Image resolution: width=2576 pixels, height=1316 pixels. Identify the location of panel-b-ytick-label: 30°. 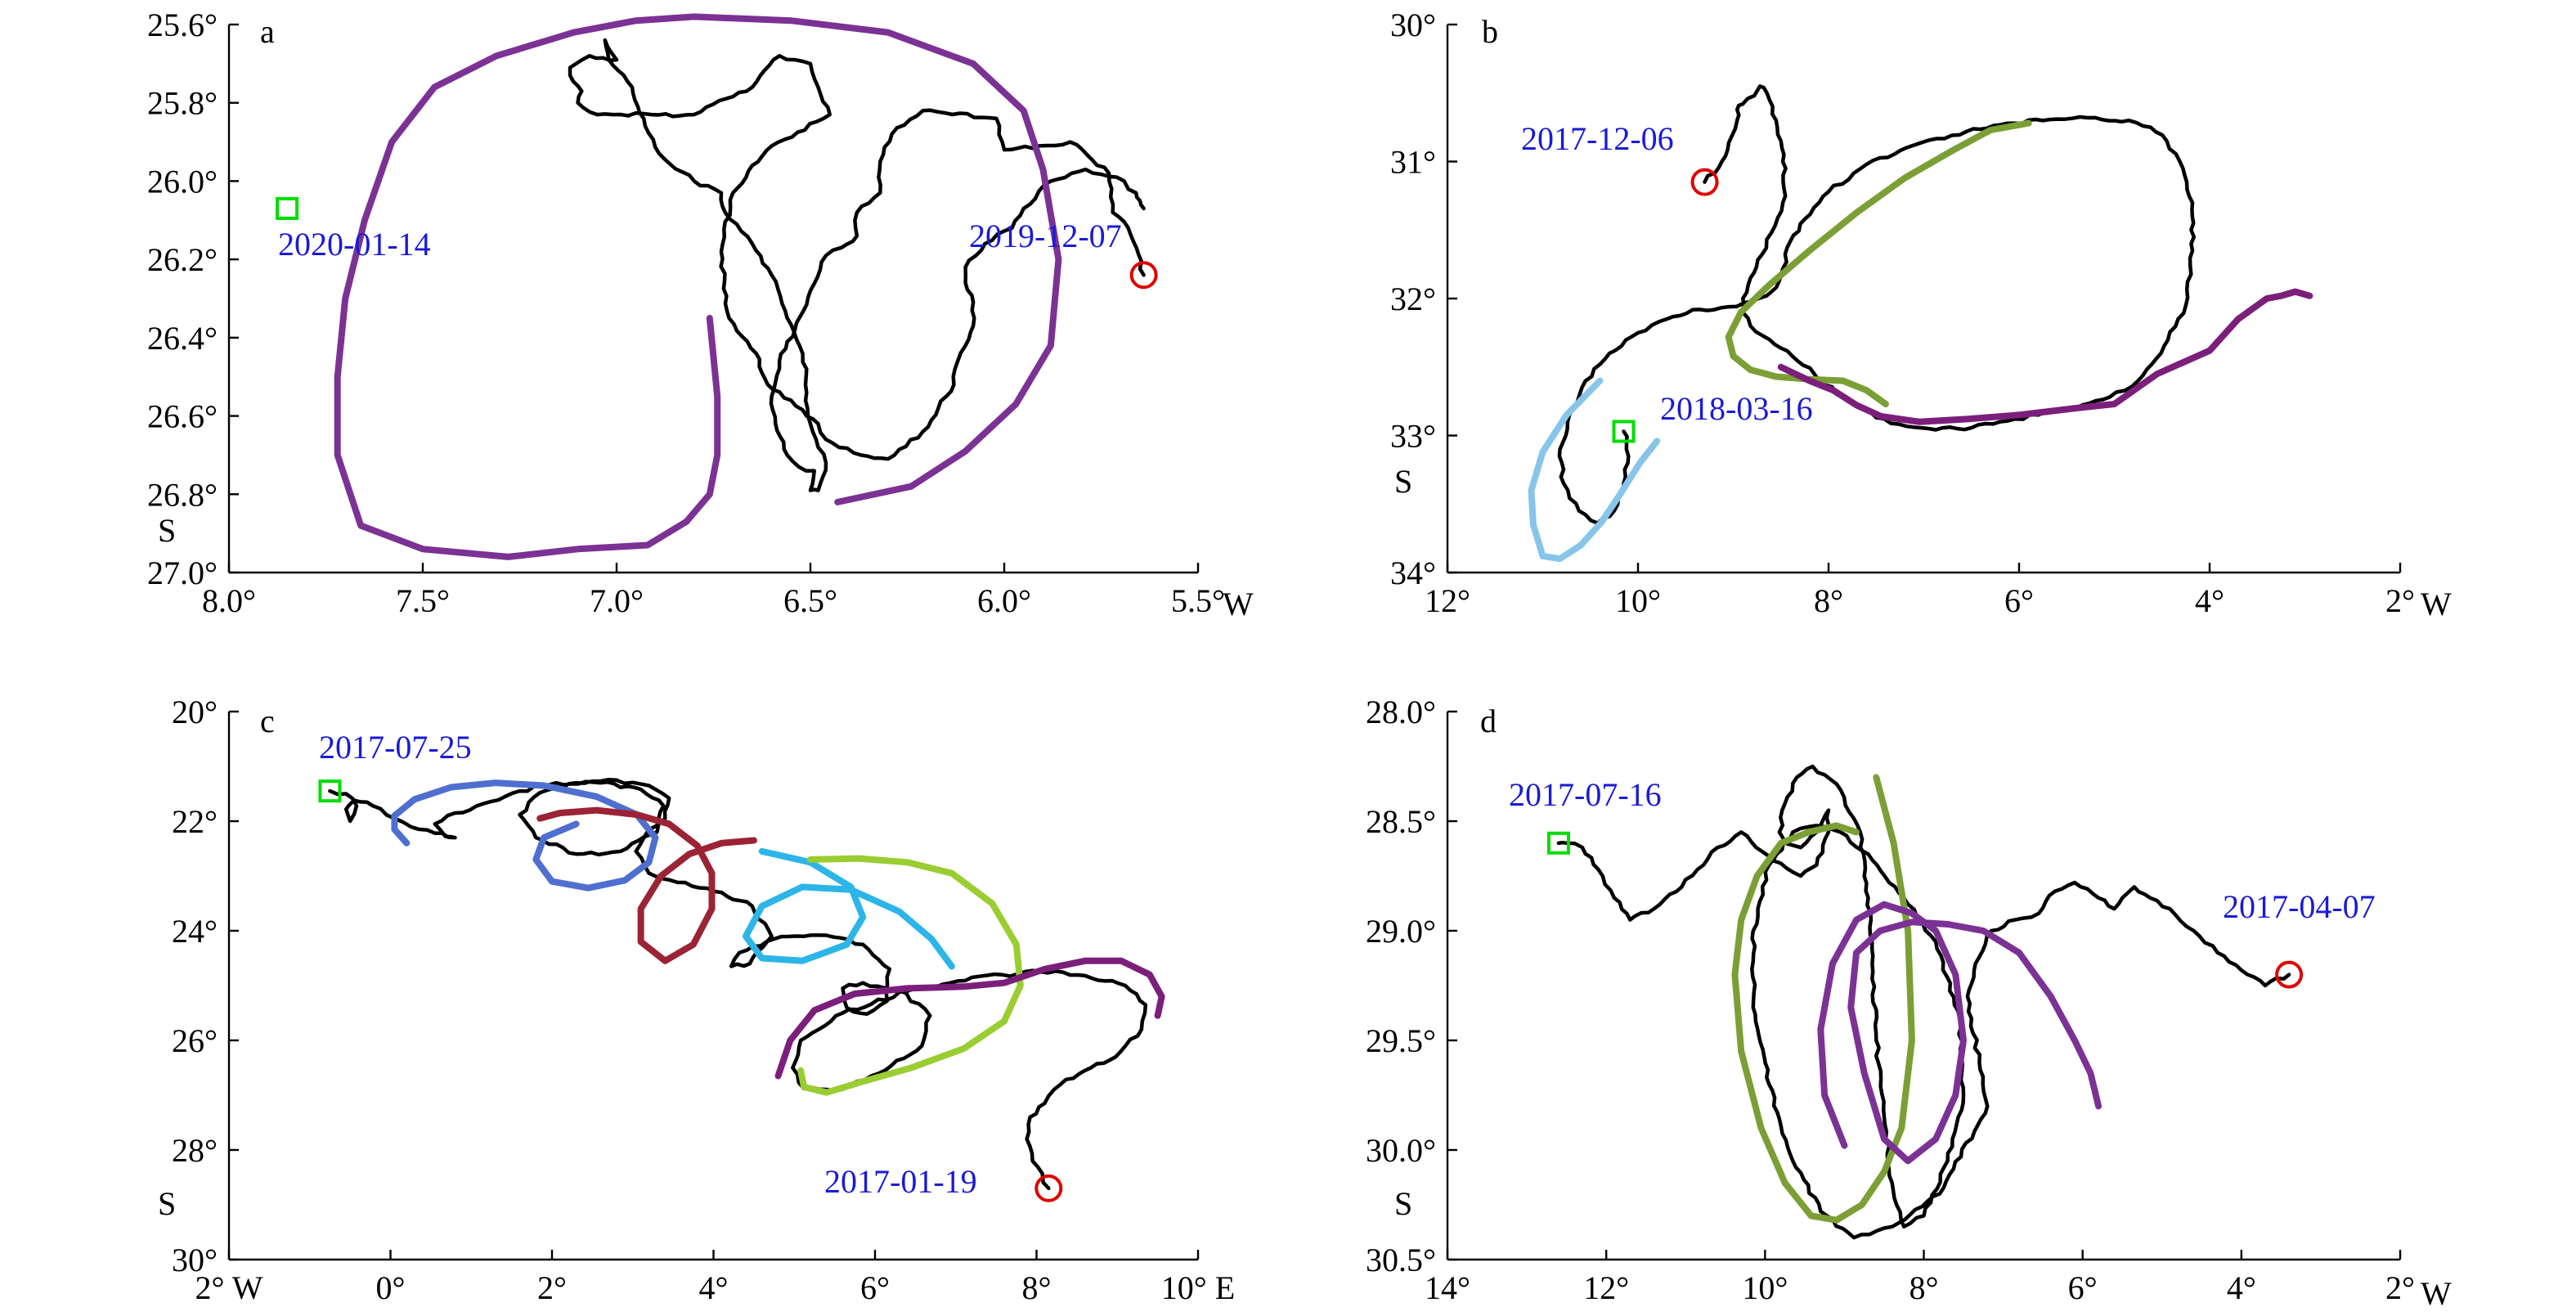
(1413, 25).